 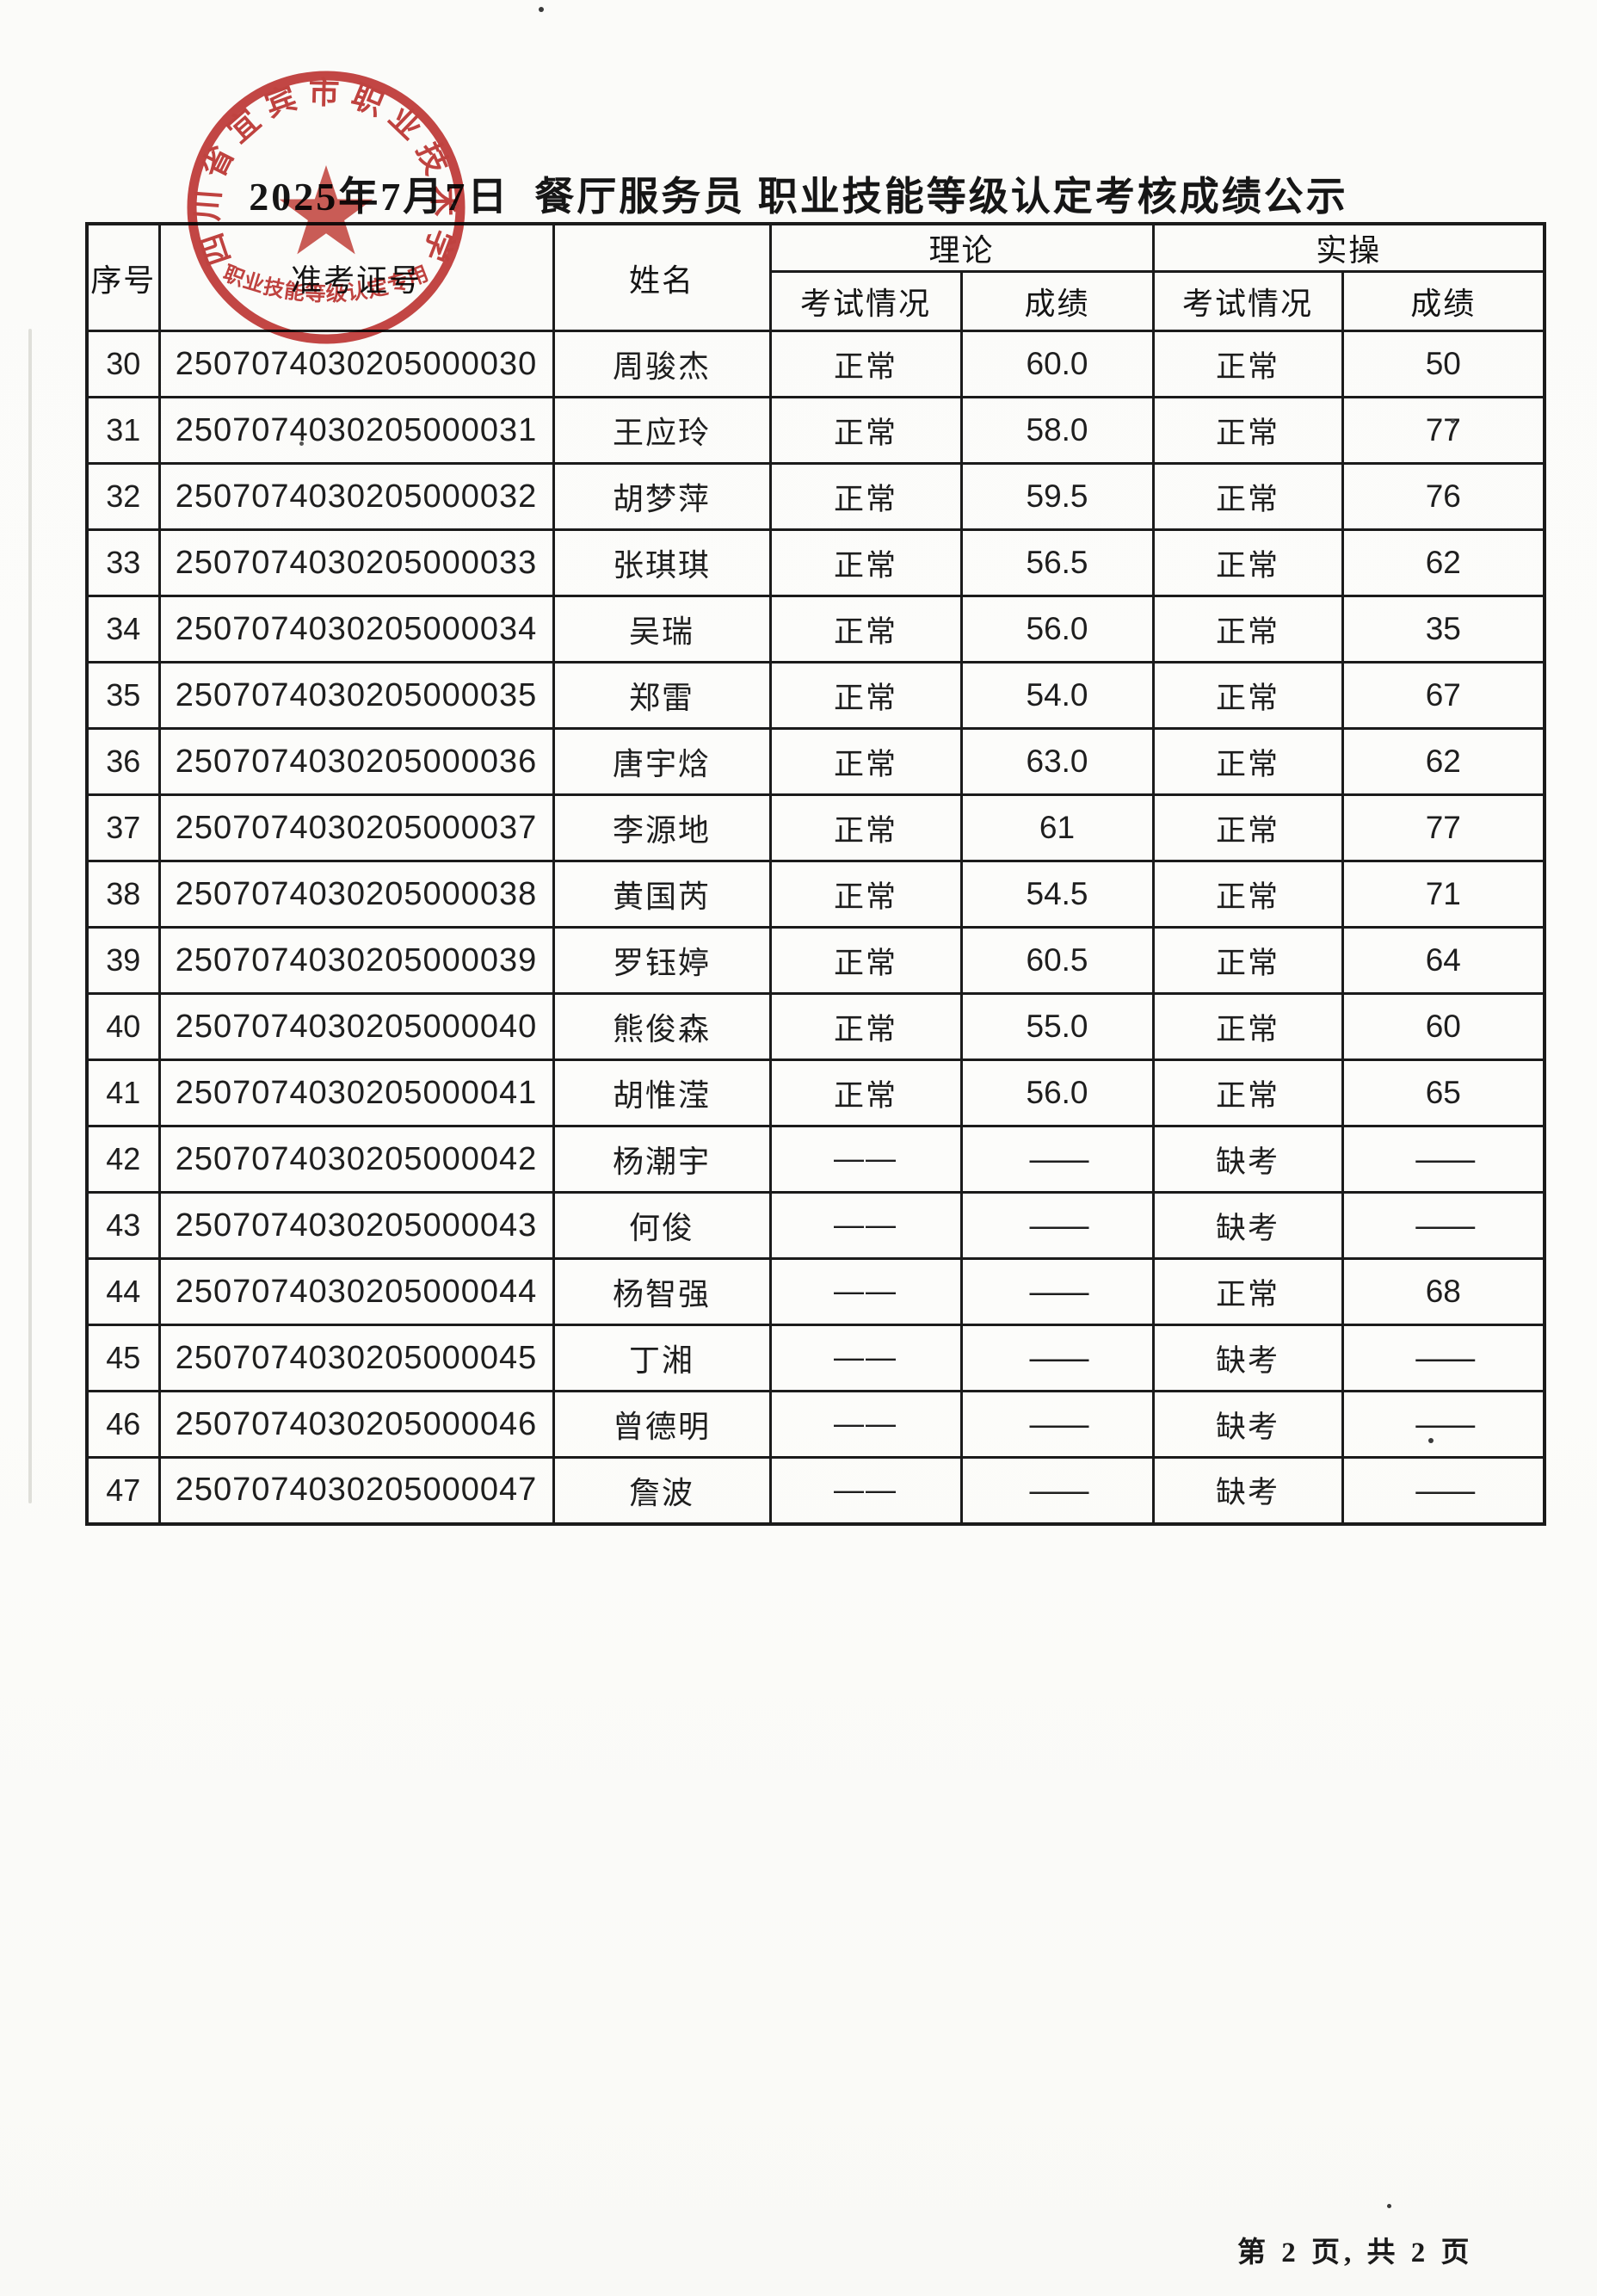 What do you see at coordinates (662, 364) in the screenshot?
I see `candidate-name: 周骏杰` at bounding box center [662, 364].